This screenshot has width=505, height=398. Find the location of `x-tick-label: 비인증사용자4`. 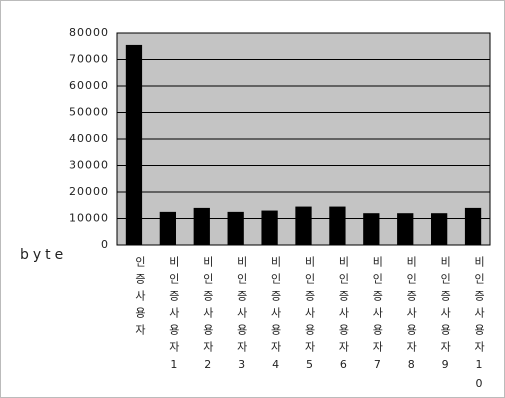

x-tick-label: 비인증사용자4 is located at coordinates (275, 316).